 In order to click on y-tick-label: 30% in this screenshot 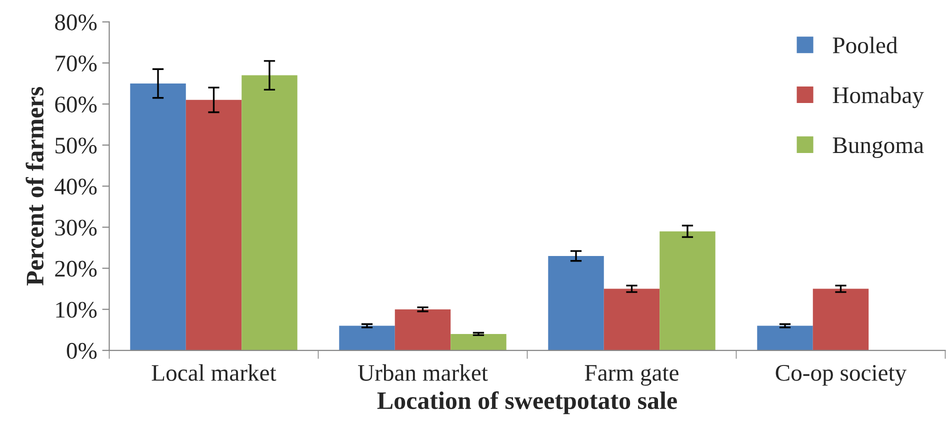, I will do `click(76, 228)`.